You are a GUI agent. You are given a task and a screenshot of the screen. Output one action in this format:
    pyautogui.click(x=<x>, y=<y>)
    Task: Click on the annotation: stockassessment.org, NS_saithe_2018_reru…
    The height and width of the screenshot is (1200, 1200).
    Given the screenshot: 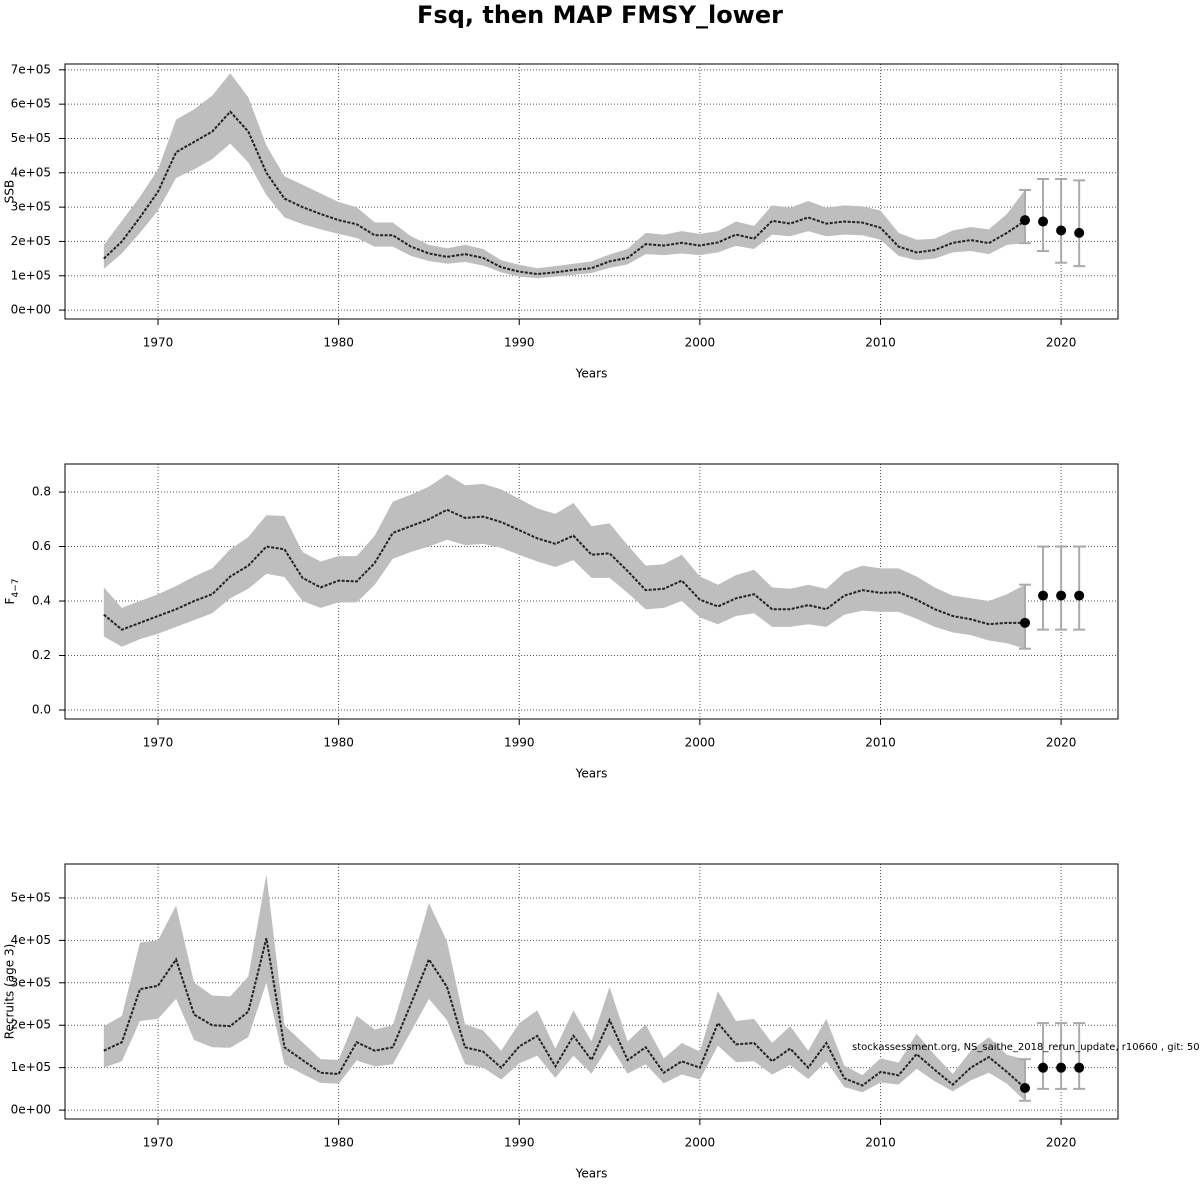 What is the action you would take?
    pyautogui.click(x=1026, y=1047)
    